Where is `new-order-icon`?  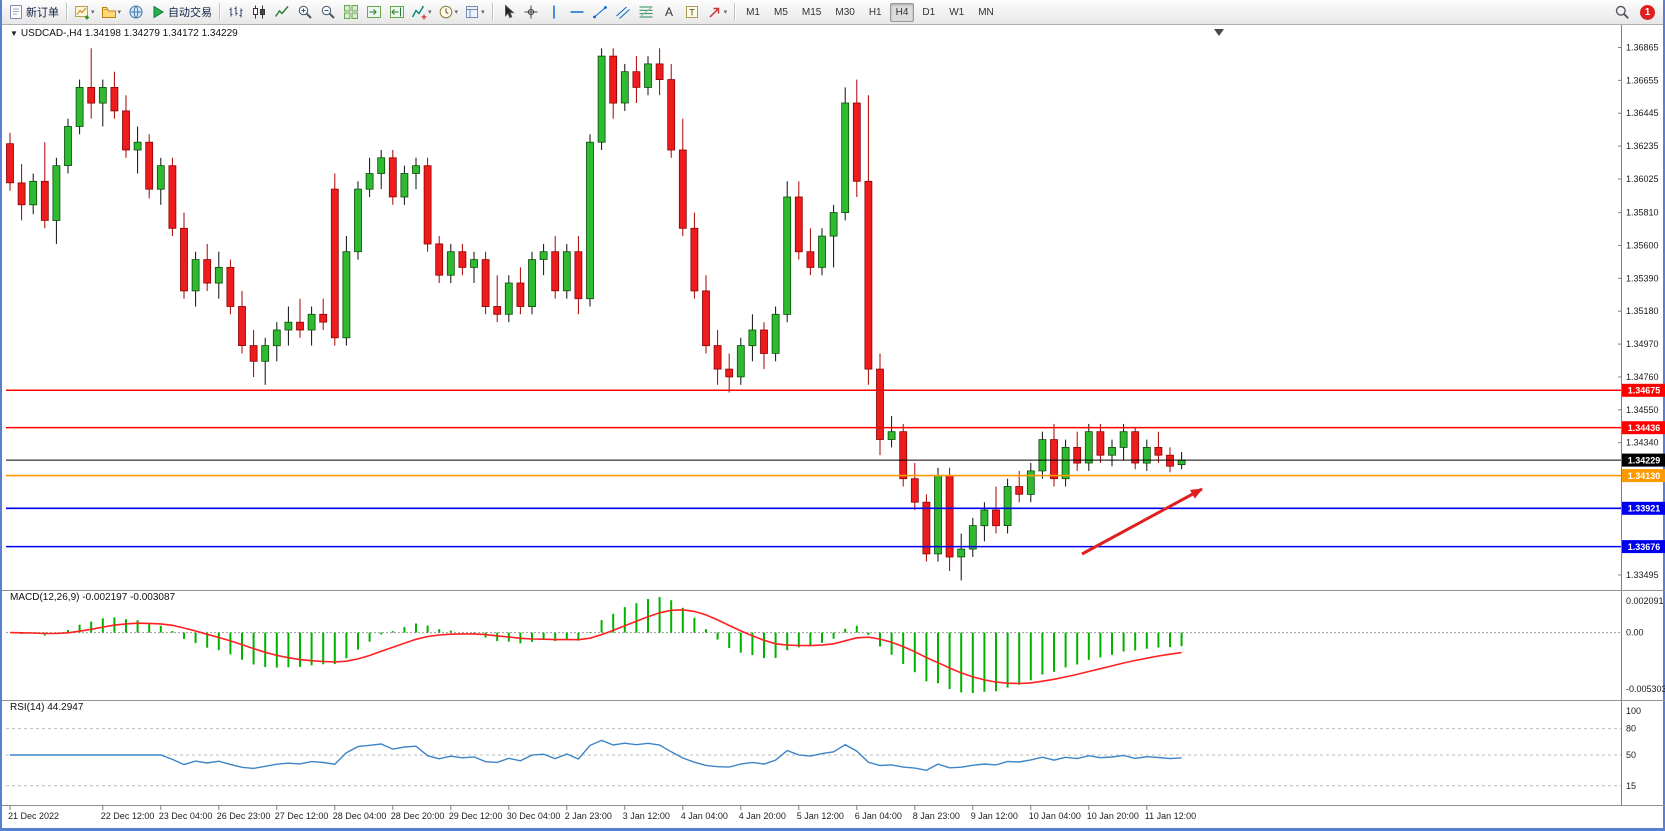
new-order-icon is located at coordinates (16, 12).